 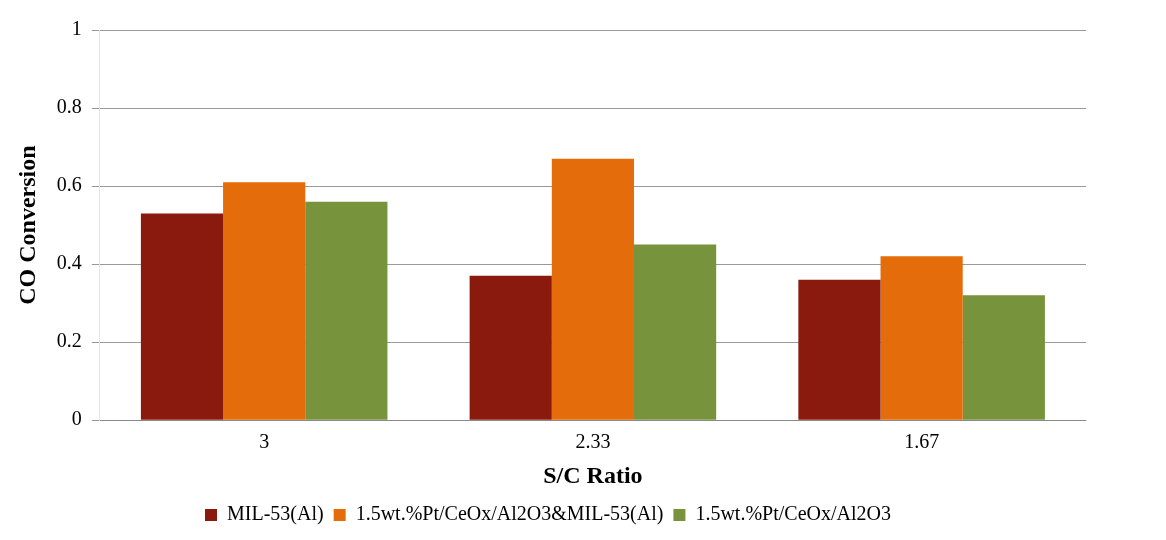 I want to click on legend-label: 1.5wt.%Pt/CeOx/Al2O3, so click(x=793, y=513).